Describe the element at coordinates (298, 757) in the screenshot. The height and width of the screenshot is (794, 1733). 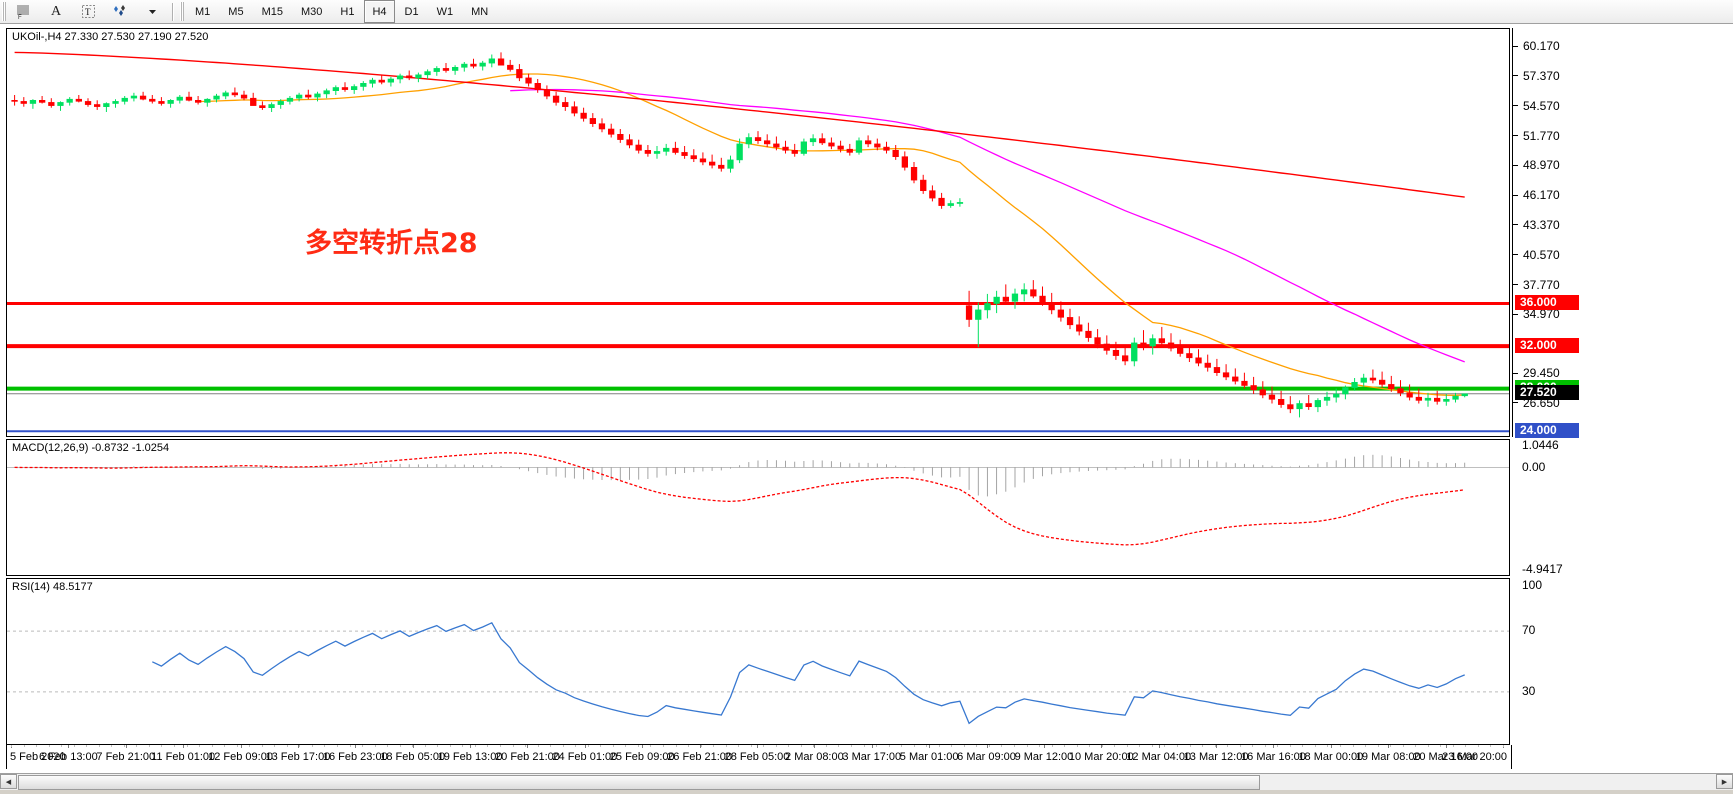
I see `time-axis-label: 13 Feb 17:00` at that location.